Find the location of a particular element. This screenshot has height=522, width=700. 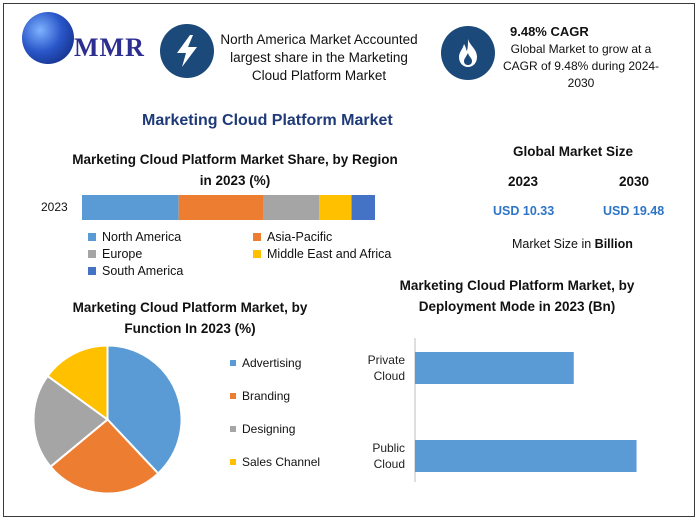

region-stacked-bar is located at coordinates (228, 207).